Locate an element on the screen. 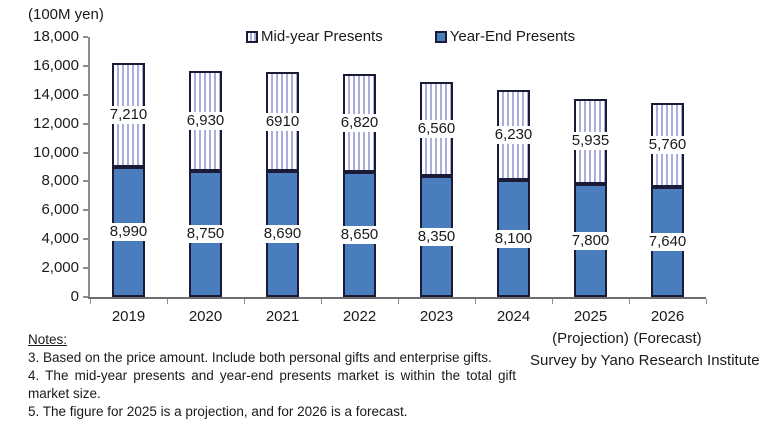 This screenshot has height=426, width=766. y-axis is located at coordinates (89, 167).